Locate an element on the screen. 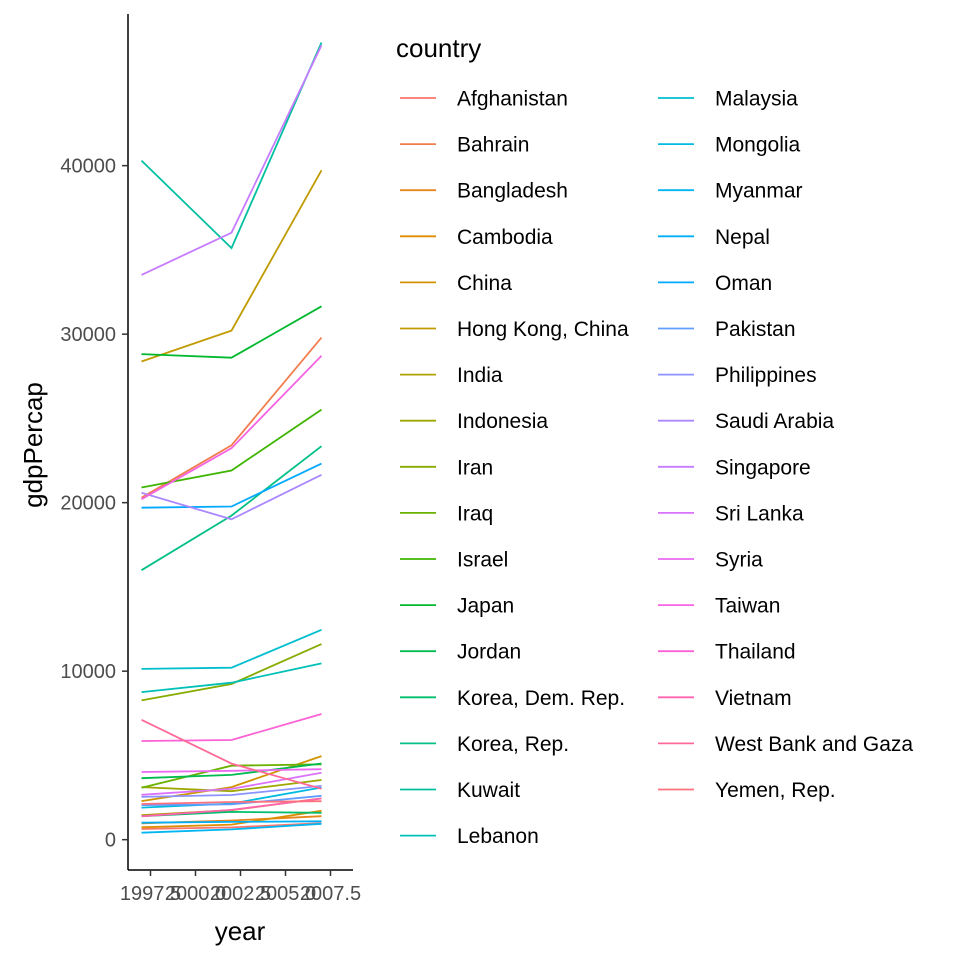 The image size is (960, 960). legend-label-taiwan: Taiwan is located at coordinates (747, 606).